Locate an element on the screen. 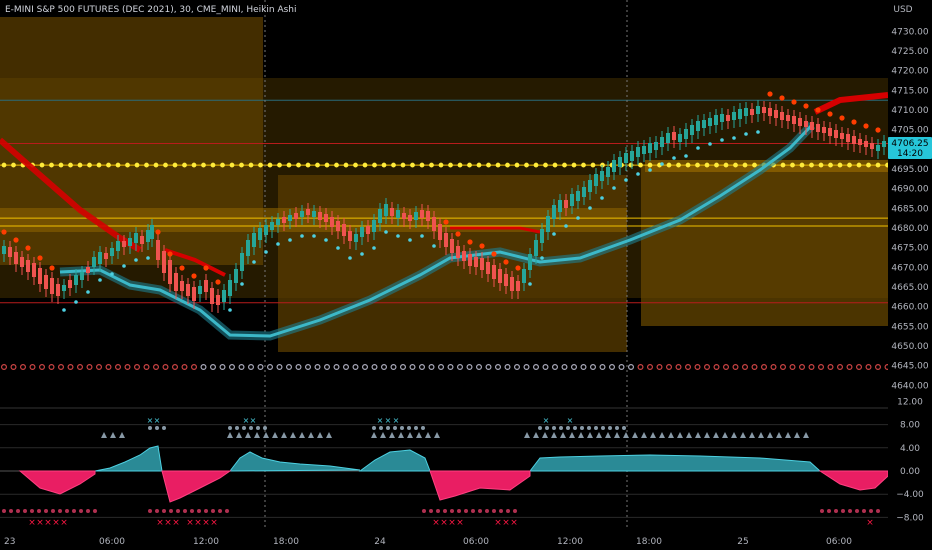 The image size is (932, 550). price-tick: 4665.00 is located at coordinates (909, 288).